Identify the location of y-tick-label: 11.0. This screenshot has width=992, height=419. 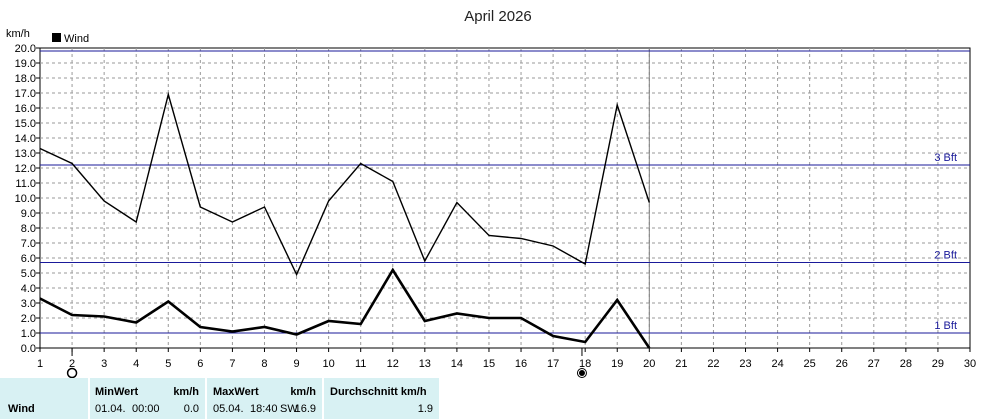
(25, 184).